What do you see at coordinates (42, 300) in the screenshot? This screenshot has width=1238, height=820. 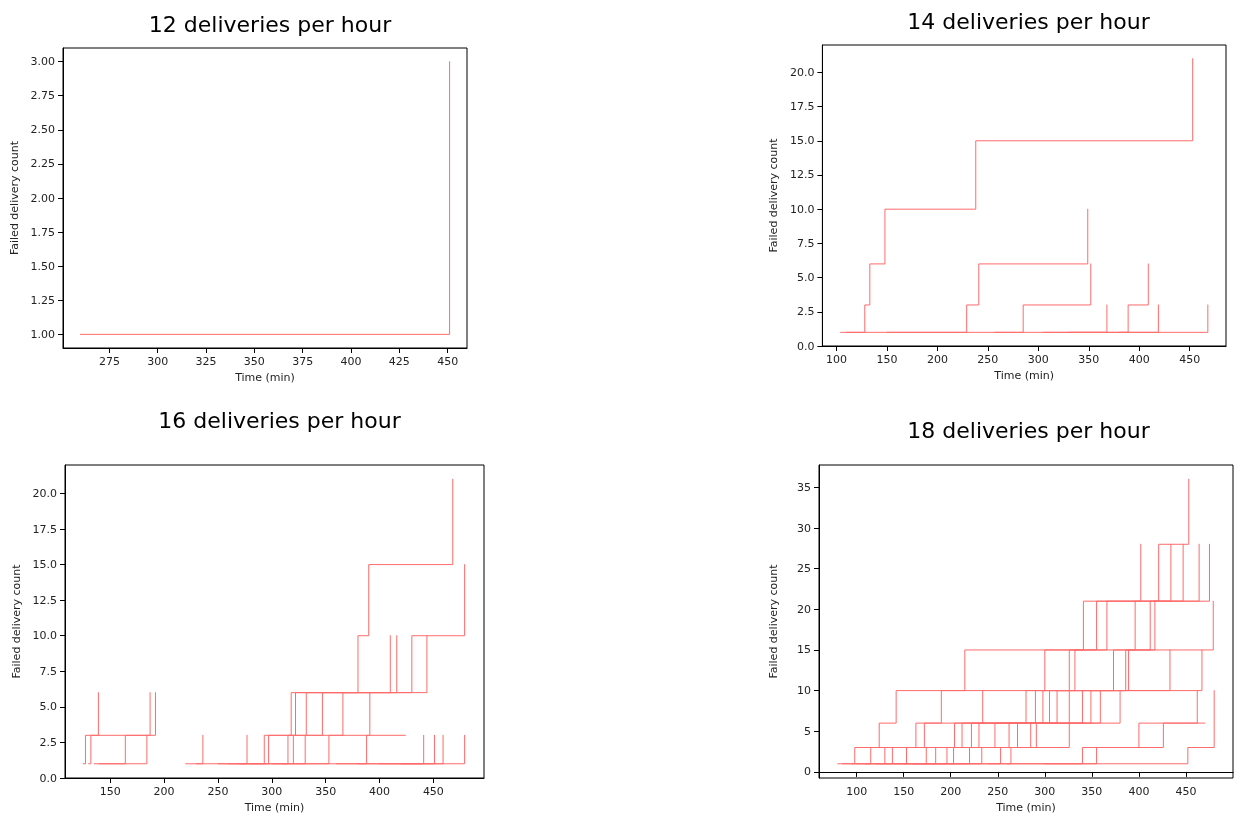 I see `y-tick-label: 1.25` at bounding box center [42, 300].